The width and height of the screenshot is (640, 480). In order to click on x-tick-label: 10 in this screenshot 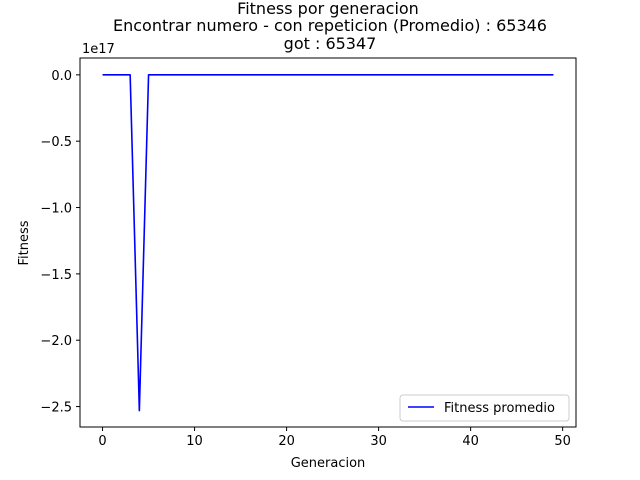, I will do `click(194, 441)`.